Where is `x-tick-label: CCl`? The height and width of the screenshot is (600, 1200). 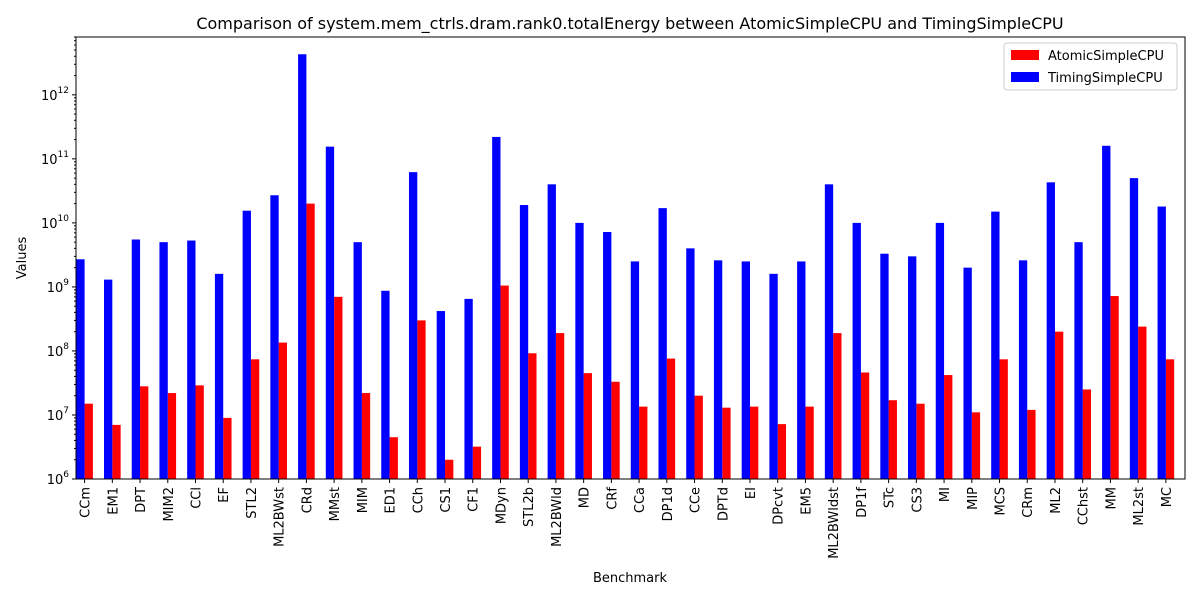 x-tick-label: CCl is located at coordinates (196, 498).